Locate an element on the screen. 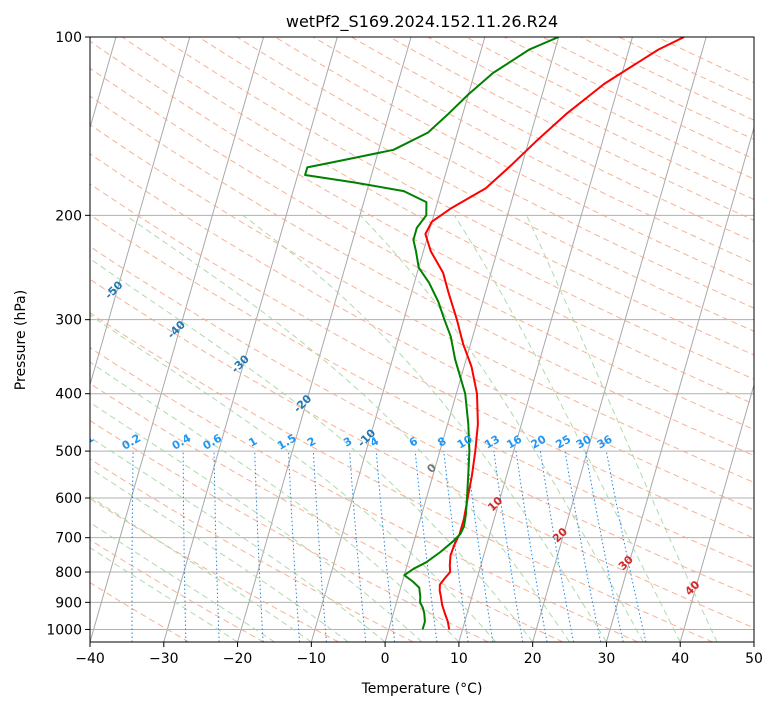 The width and height of the screenshot is (775, 708). x-tick-label: 40 is located at coordinates (680, 659).